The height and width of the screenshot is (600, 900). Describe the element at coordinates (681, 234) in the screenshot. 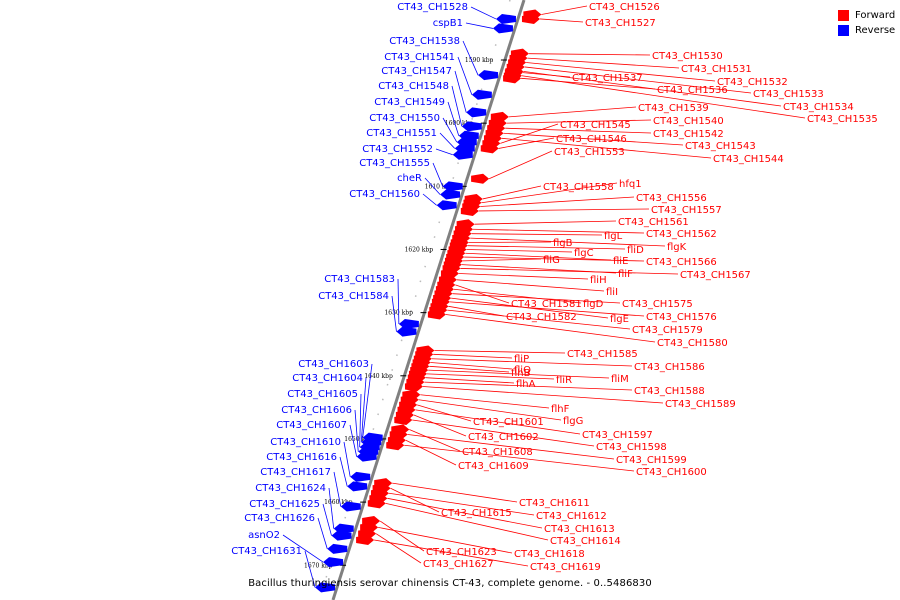

I see `forward-gene-label: CT43_CH1562` at that location.